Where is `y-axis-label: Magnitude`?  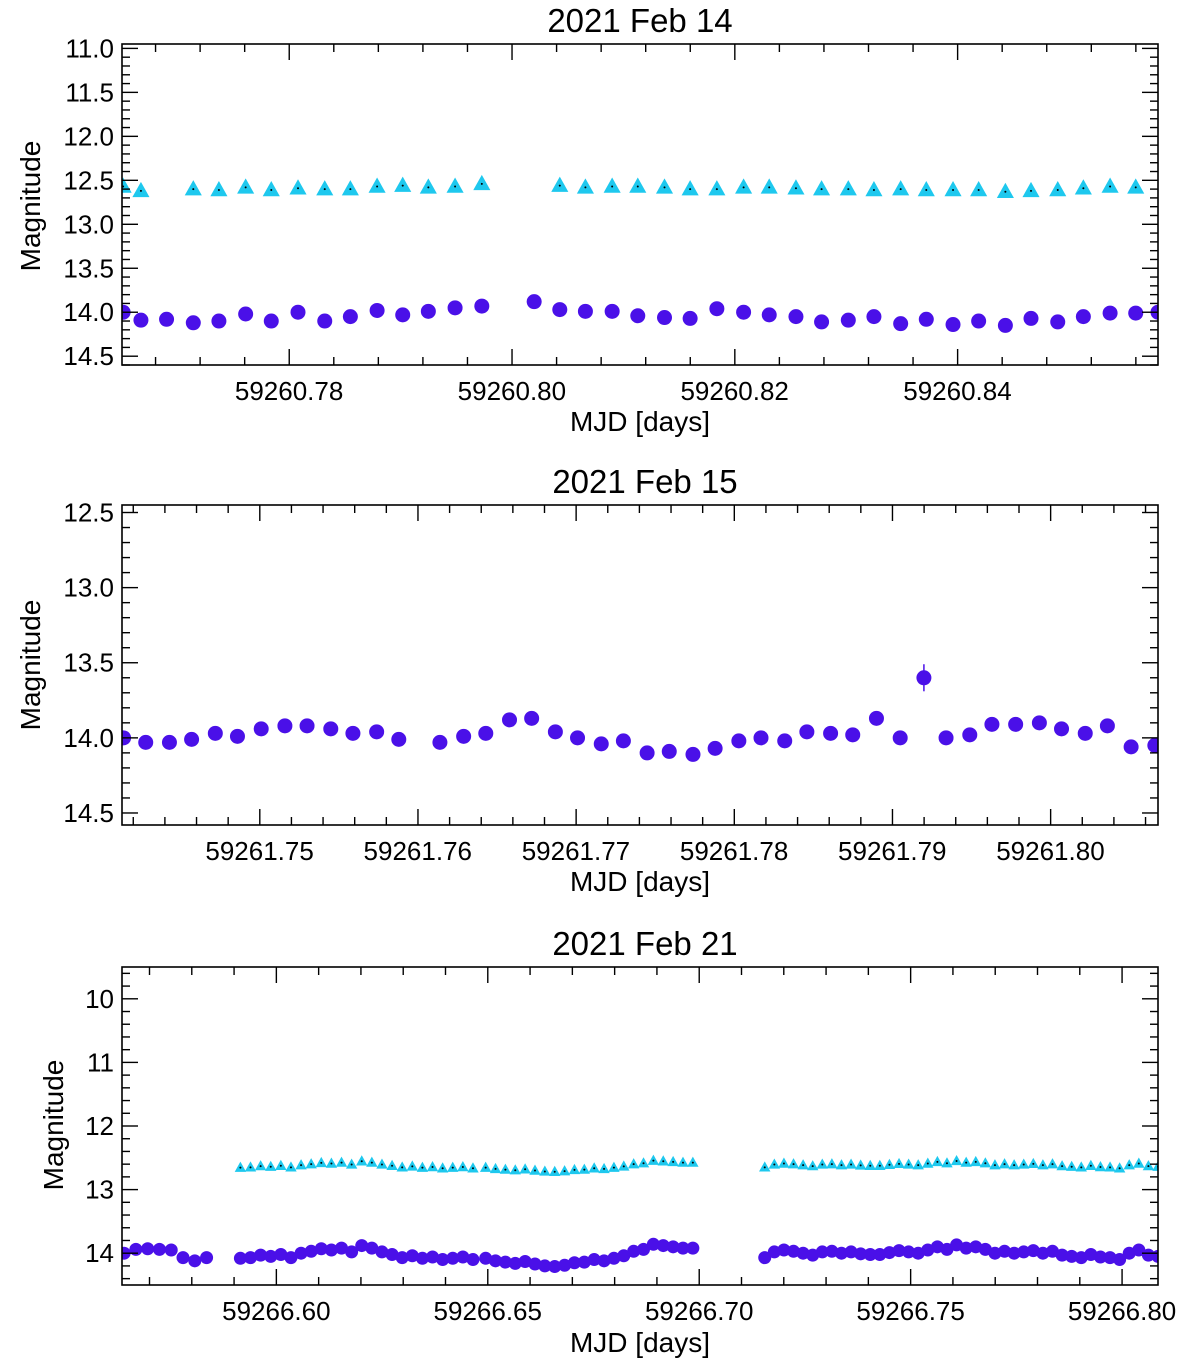
y-axis-label: Magnitude is located at coordinates (53, 1125).